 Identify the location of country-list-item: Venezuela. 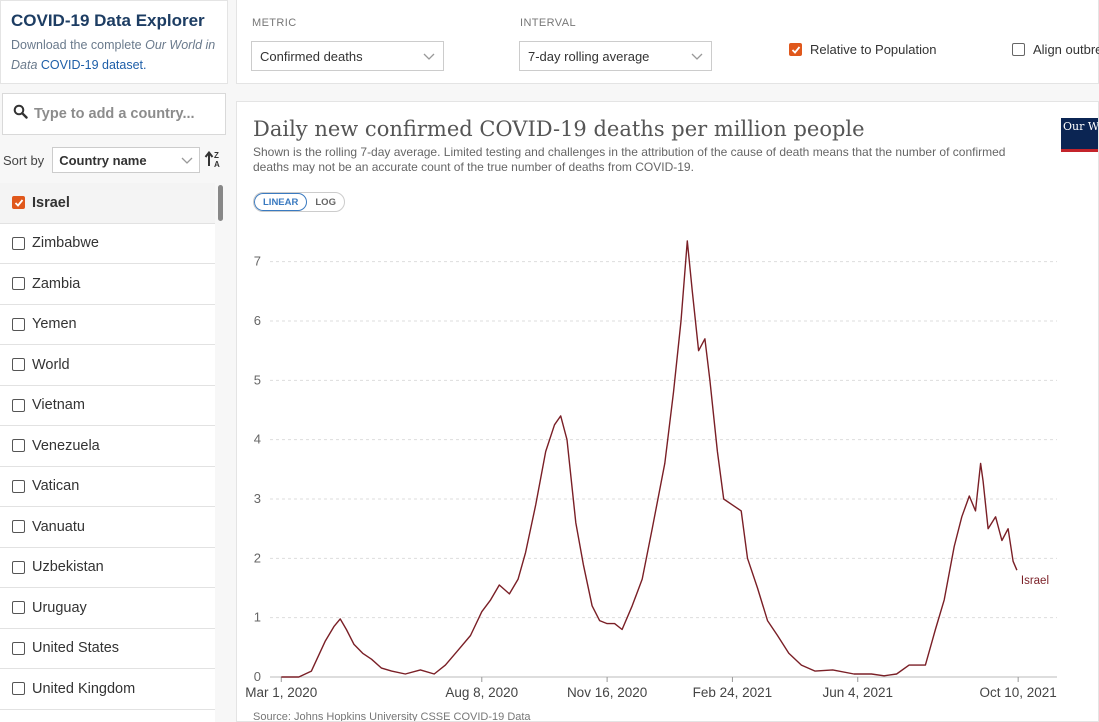
(107, 446).